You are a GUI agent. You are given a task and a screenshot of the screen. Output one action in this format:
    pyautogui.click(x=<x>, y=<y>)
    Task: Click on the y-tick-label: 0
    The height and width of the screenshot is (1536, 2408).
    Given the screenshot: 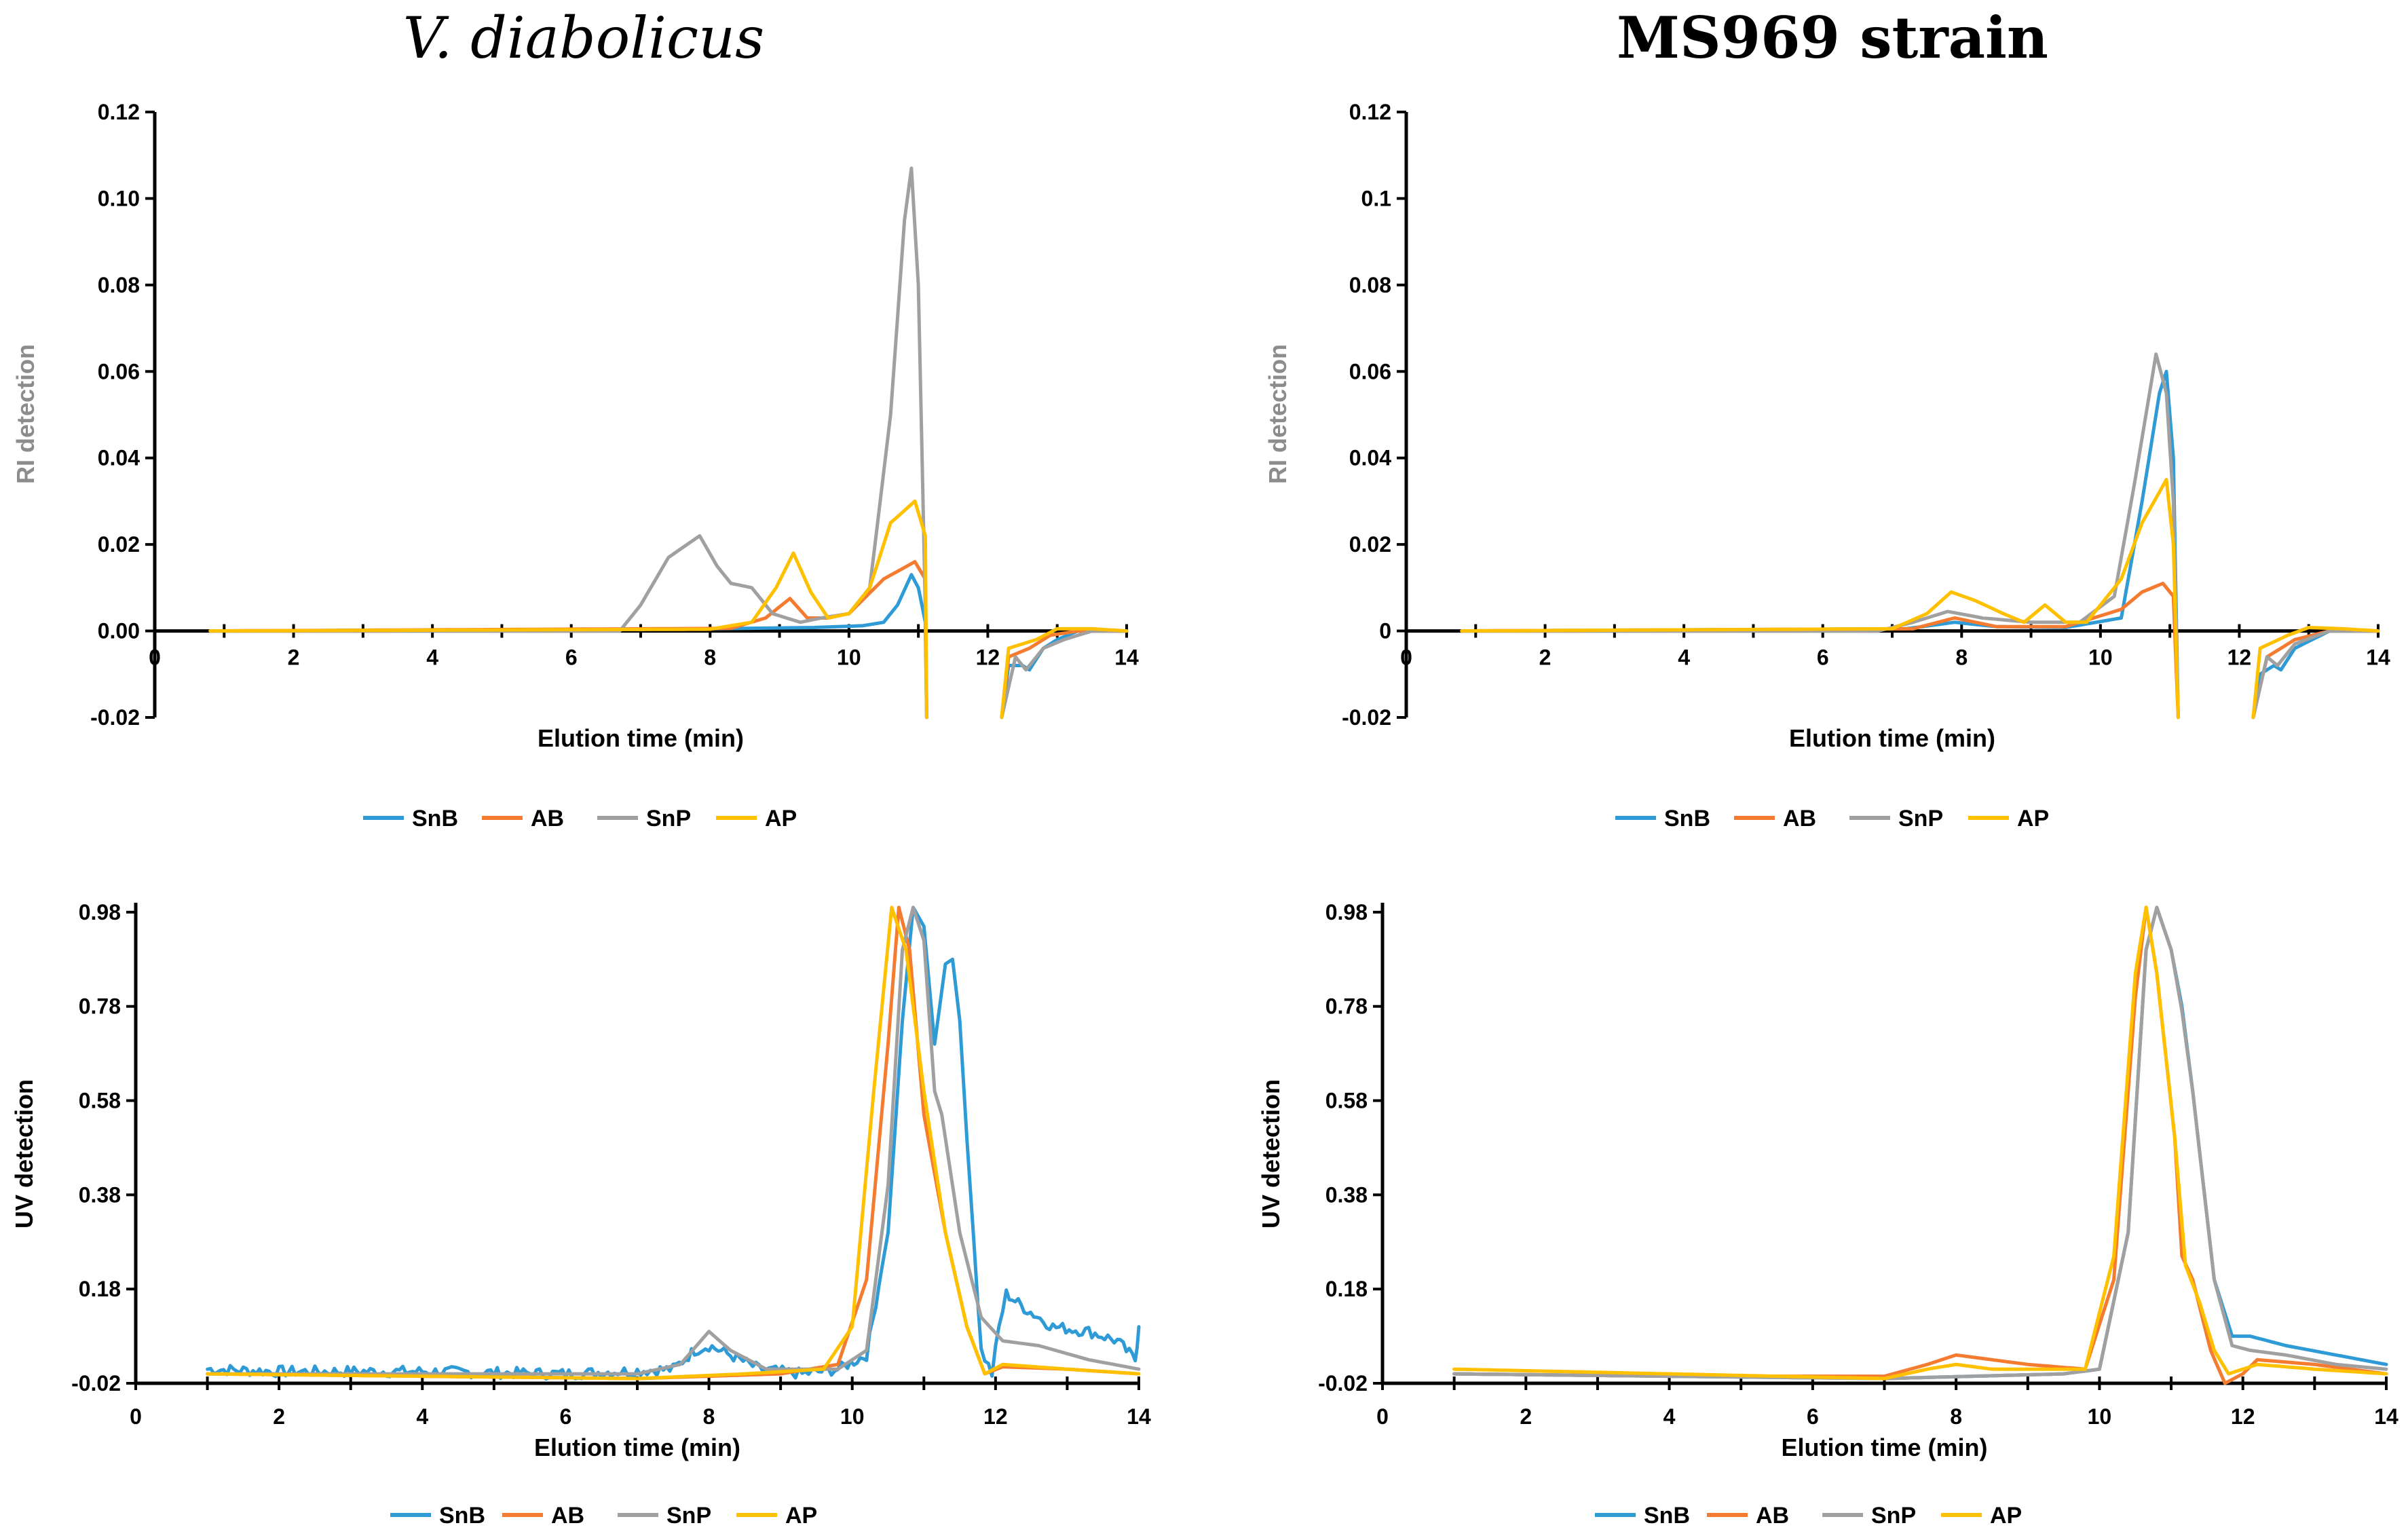 What is the action you would take?
    pyautogui.click(x=1385, y=631)
    